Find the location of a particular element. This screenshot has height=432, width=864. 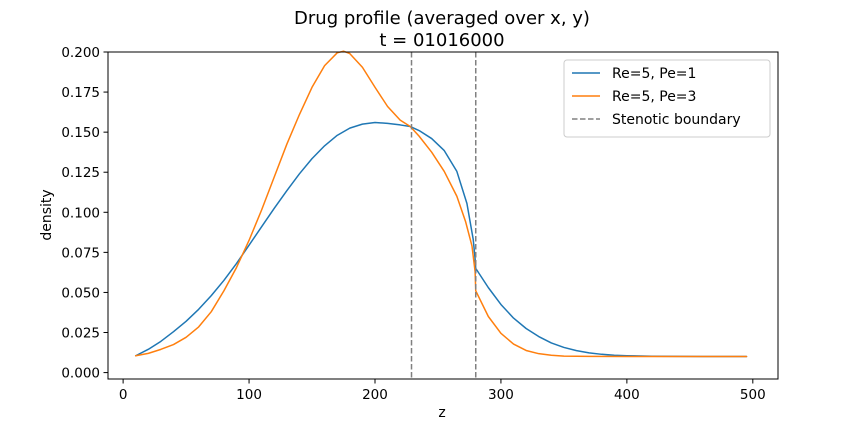

legend: Re=5, Pe=1 Re=5, Pe=3 Stenotic boundary is located at coordinates (667, 98).